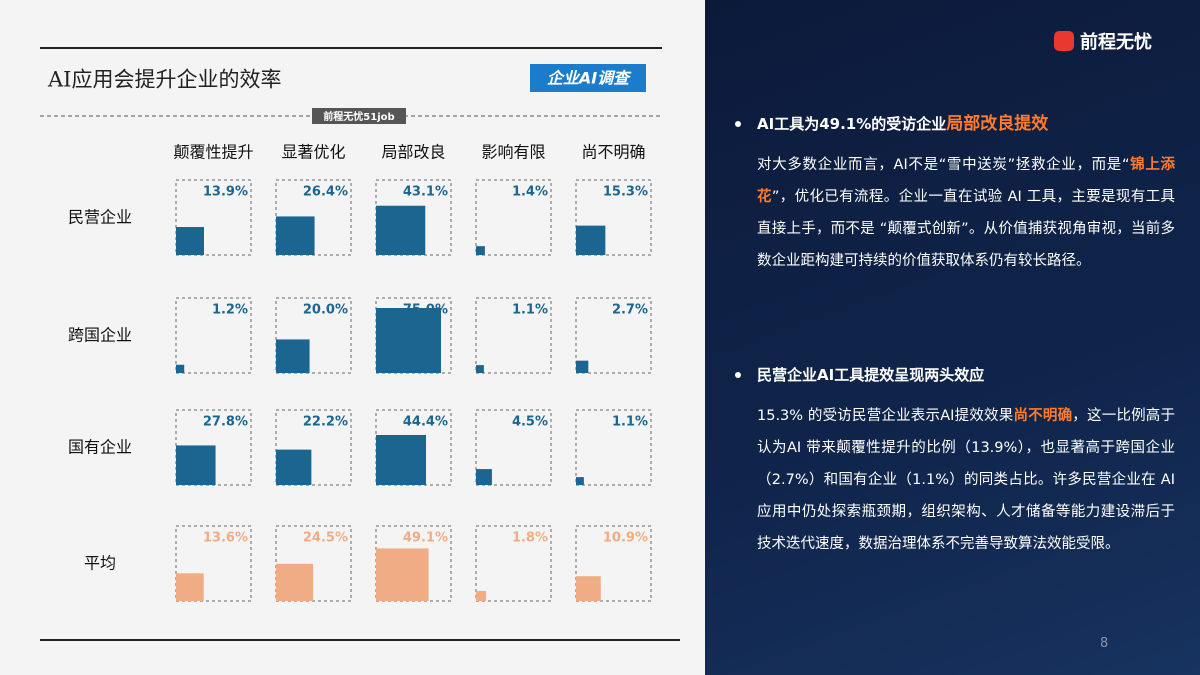  I want to click on row-label: 民营企业, so click(100, 217).